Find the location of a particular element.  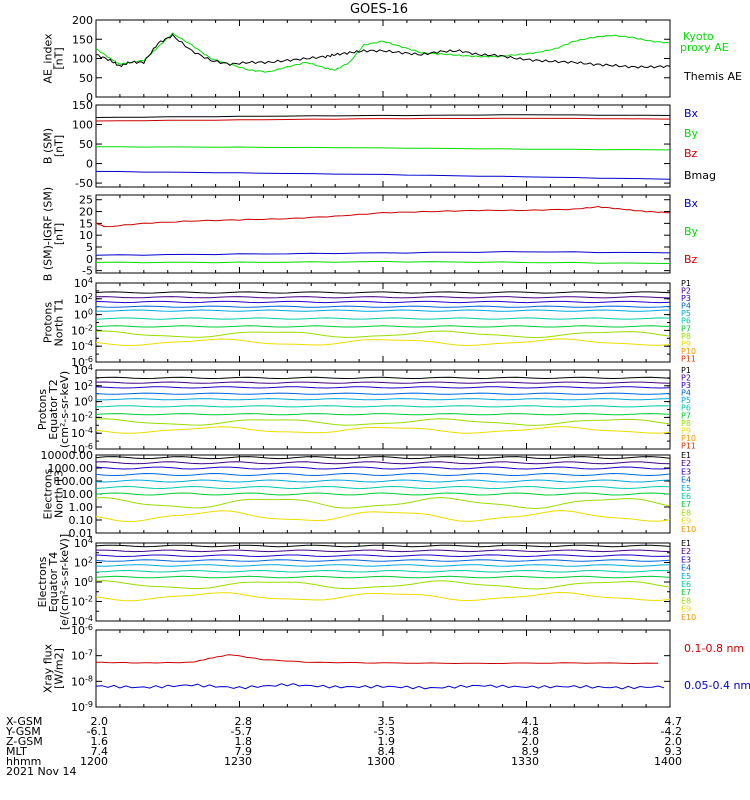

legend-proxy-ae: proxy AE is located at coordinates (704, 47).